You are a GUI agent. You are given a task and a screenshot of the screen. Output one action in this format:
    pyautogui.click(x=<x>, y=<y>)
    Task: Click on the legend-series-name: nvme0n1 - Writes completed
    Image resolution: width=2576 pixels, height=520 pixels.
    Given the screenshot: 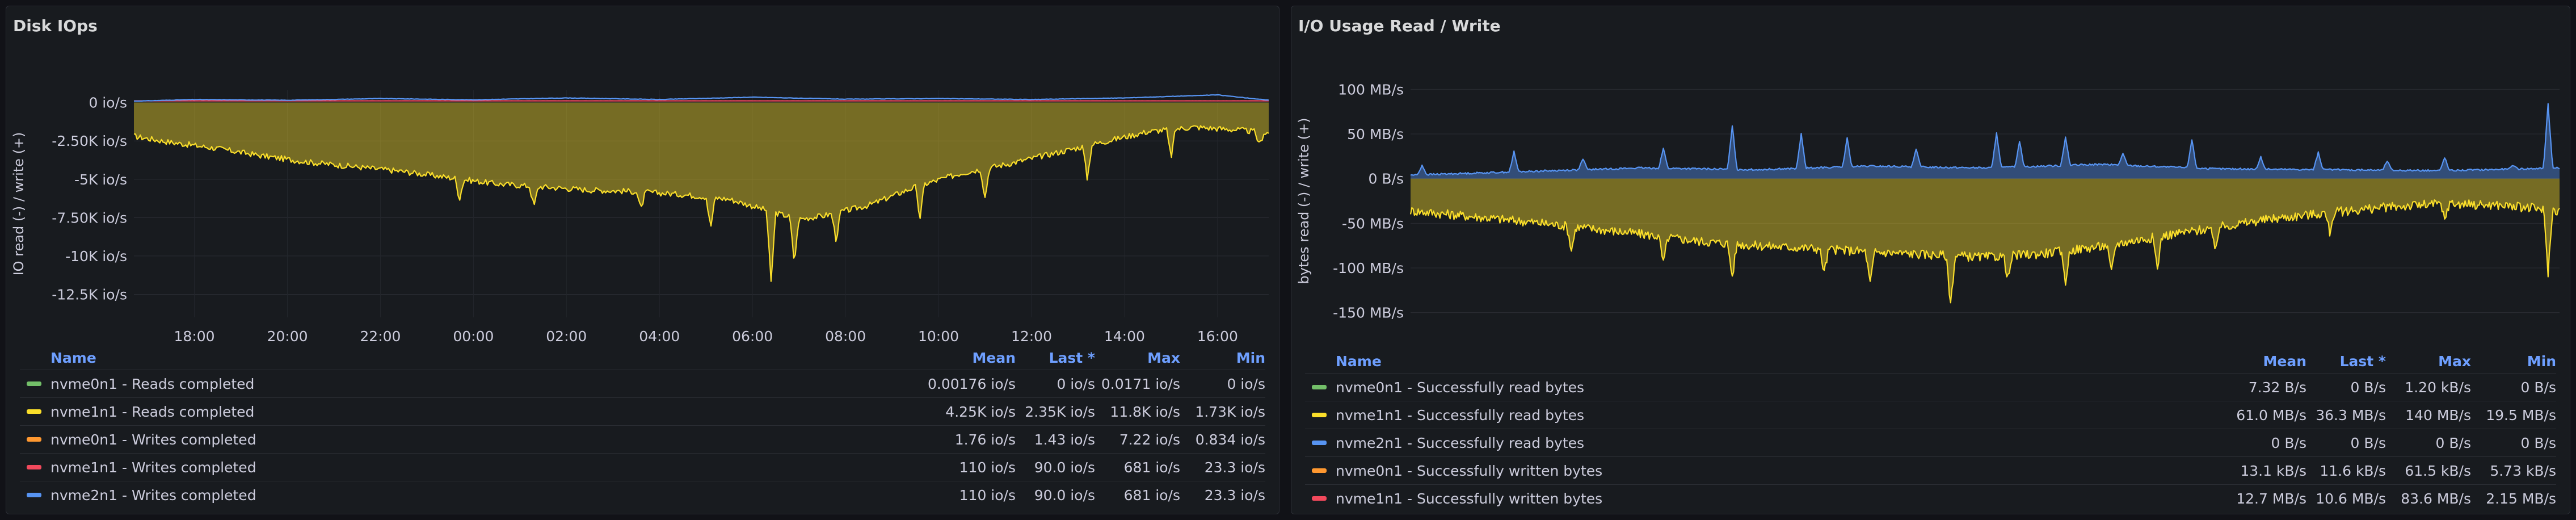 What is the action you would take?
    pyautogui.click(x=153, y=439)
    